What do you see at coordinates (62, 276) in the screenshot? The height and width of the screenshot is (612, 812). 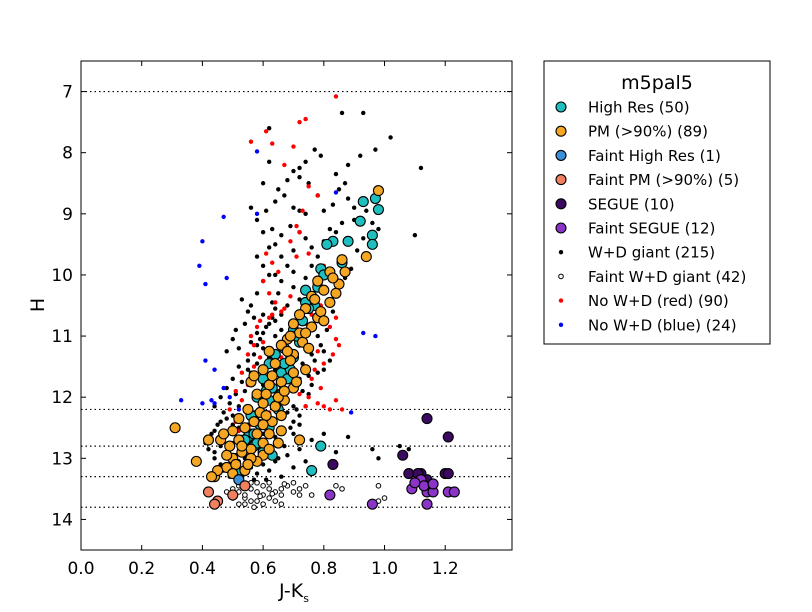 I see `y-tick-label-3: 10` at bounding box center [62, 276].